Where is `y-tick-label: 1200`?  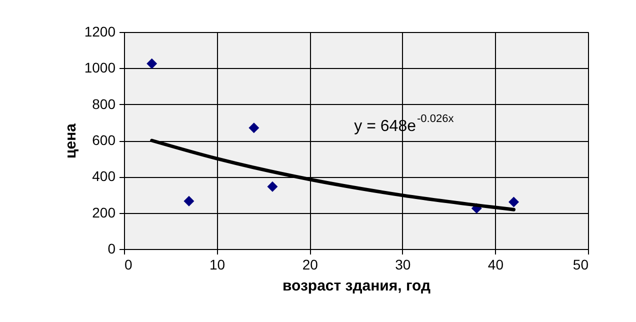
y-tick-label: 1200 is located at coordinates (100, 32).